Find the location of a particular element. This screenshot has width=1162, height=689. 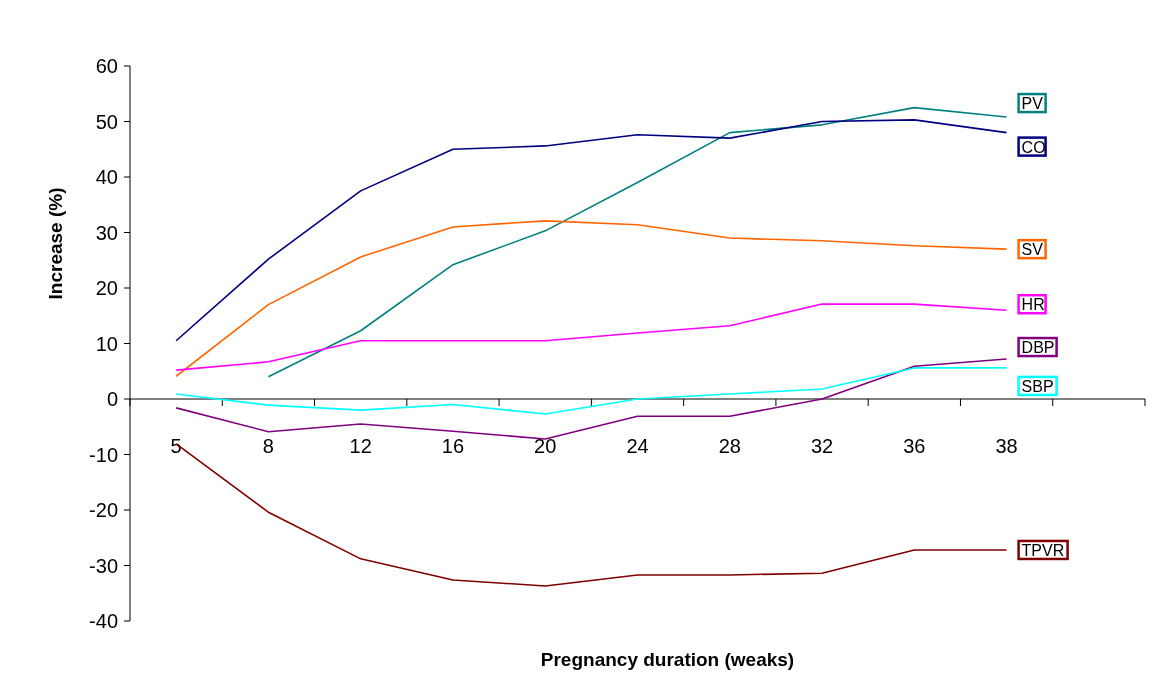

y-tick-label: 50 is located at coordinates (106, 121).